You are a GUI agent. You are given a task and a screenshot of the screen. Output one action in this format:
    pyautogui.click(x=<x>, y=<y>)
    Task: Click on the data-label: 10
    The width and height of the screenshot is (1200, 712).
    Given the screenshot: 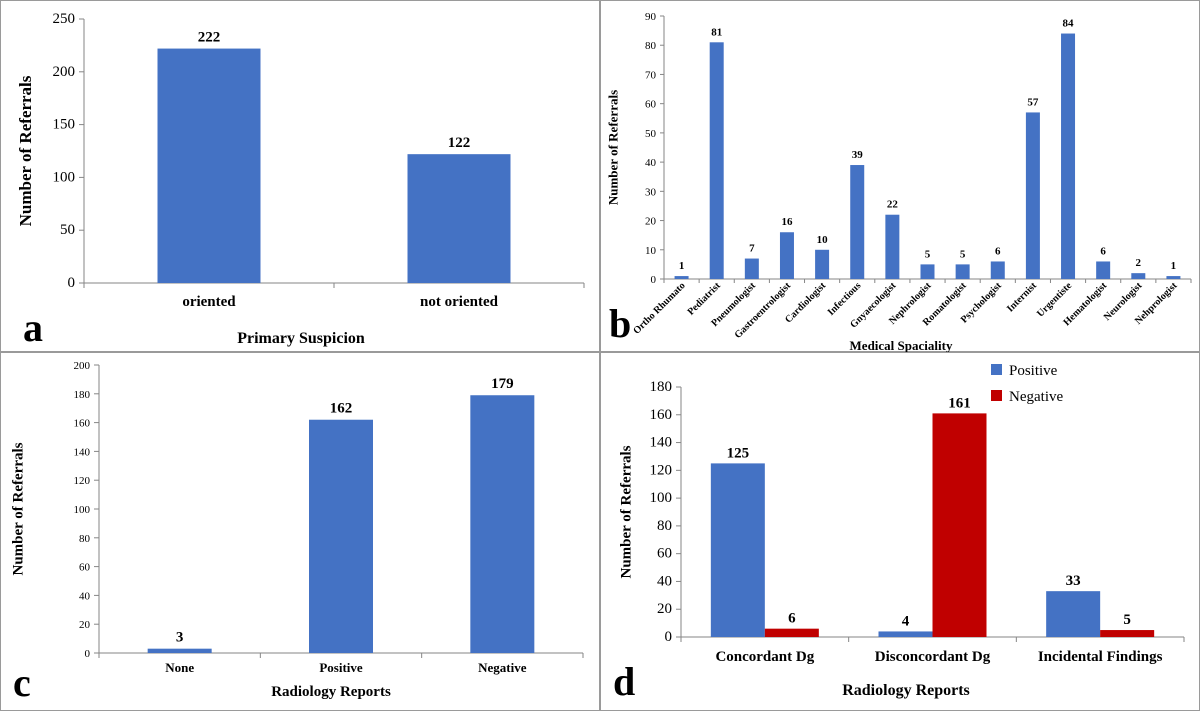 What is the action you would take?
    pyautogui.click(x=823, y=240)
    